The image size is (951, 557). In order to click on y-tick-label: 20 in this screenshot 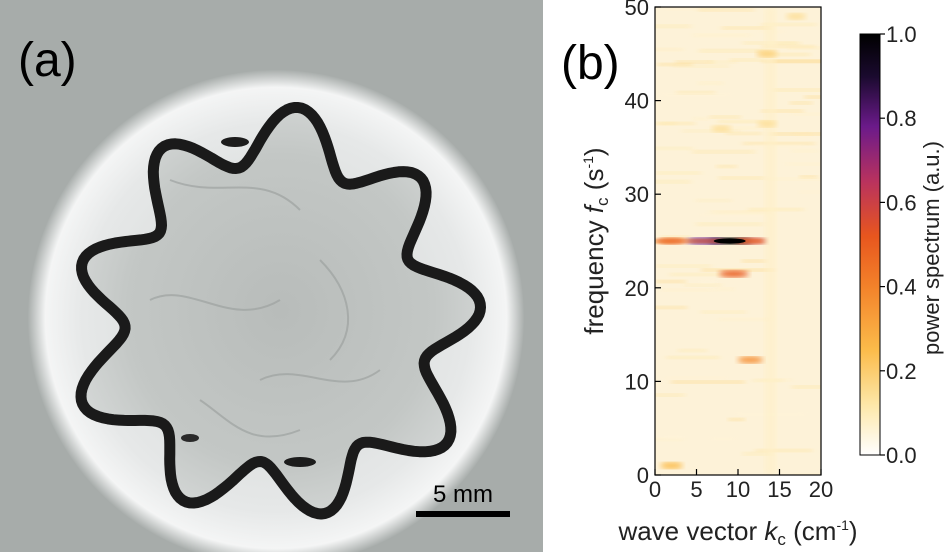, I will do `click(637, 288)`.